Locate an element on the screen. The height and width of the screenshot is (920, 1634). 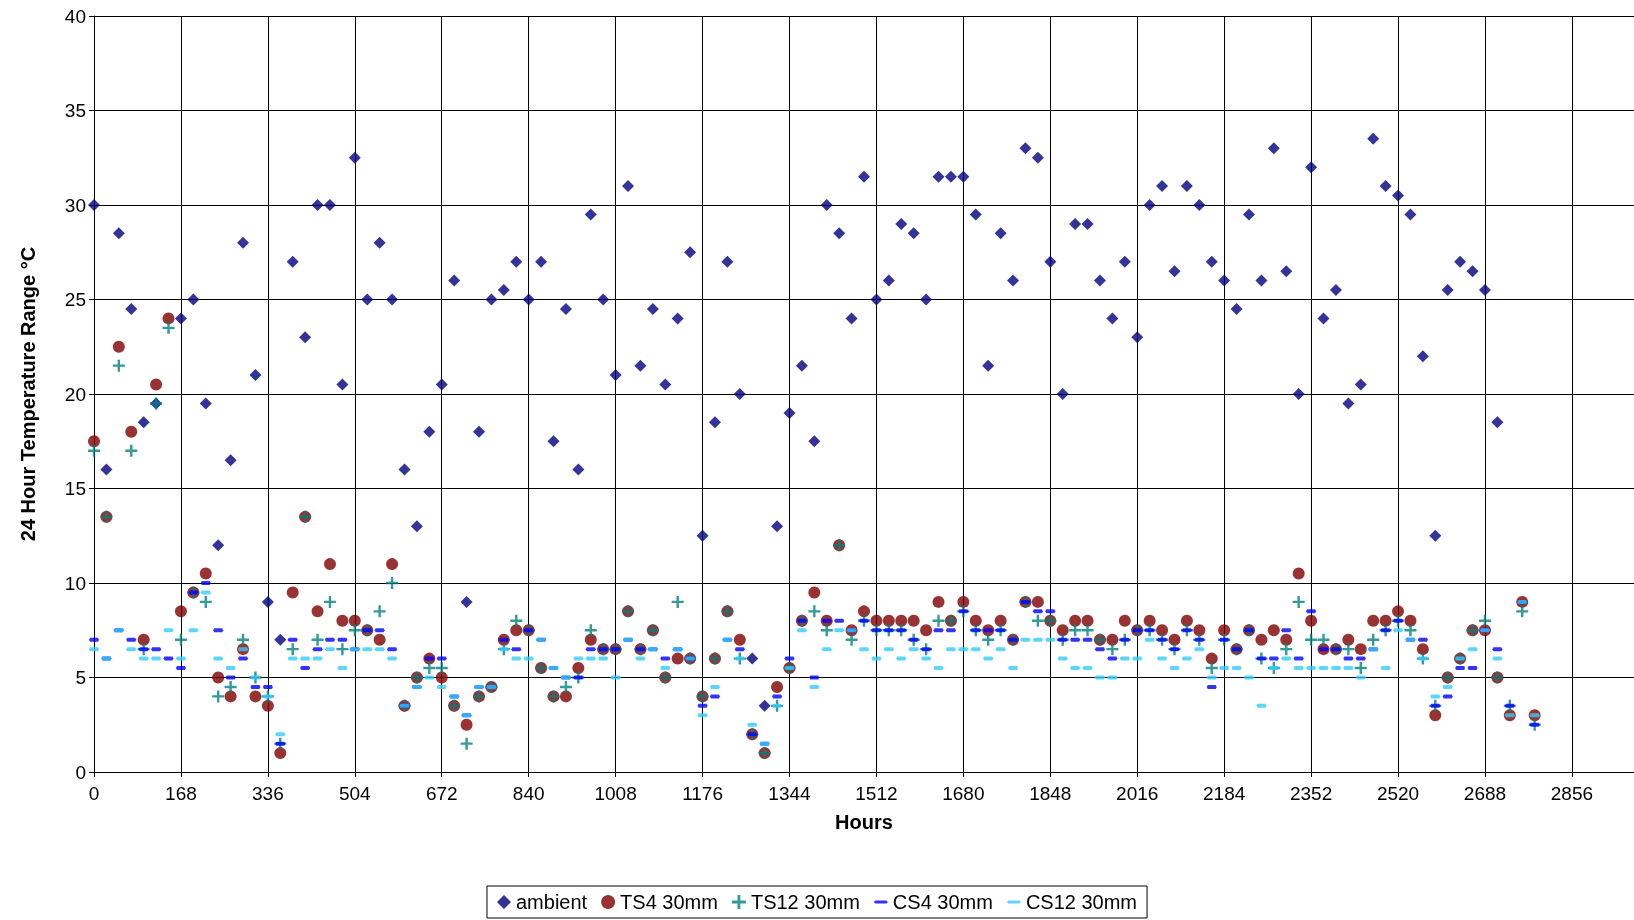
x-tick-label: 2688 is located at coordinates (1485, 793).